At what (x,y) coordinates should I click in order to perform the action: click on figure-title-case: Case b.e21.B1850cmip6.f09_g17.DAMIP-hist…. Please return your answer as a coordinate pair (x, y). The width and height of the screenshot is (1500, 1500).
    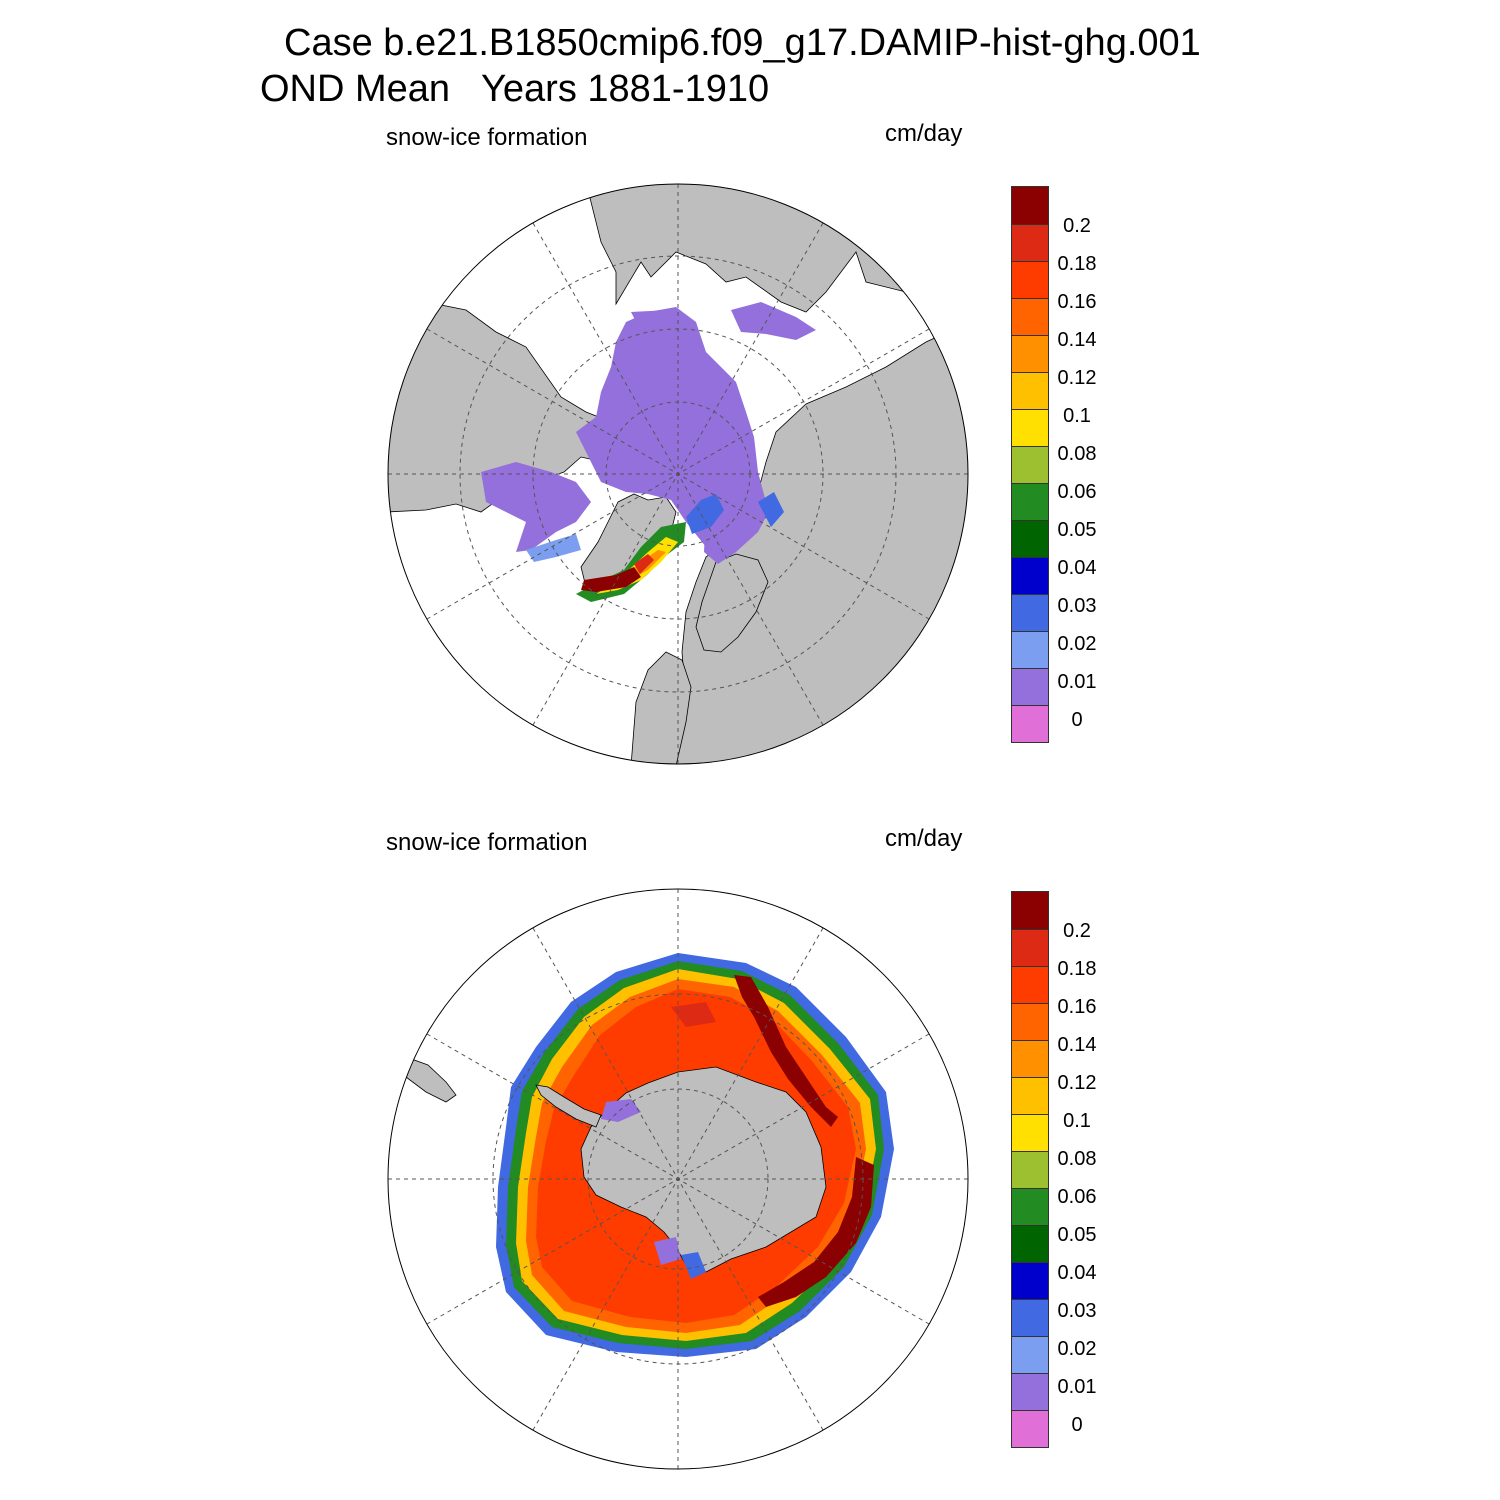
    Looking at the image, I should click on (742, 43).